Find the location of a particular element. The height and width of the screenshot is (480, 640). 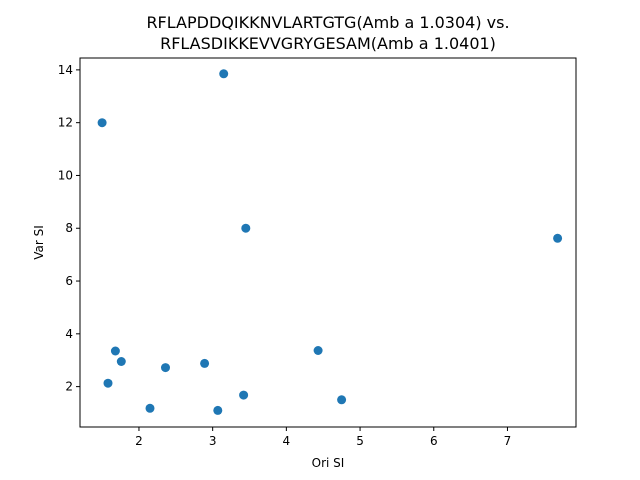

x-tick-label-5: 7 is located at coordinates (508, 441).